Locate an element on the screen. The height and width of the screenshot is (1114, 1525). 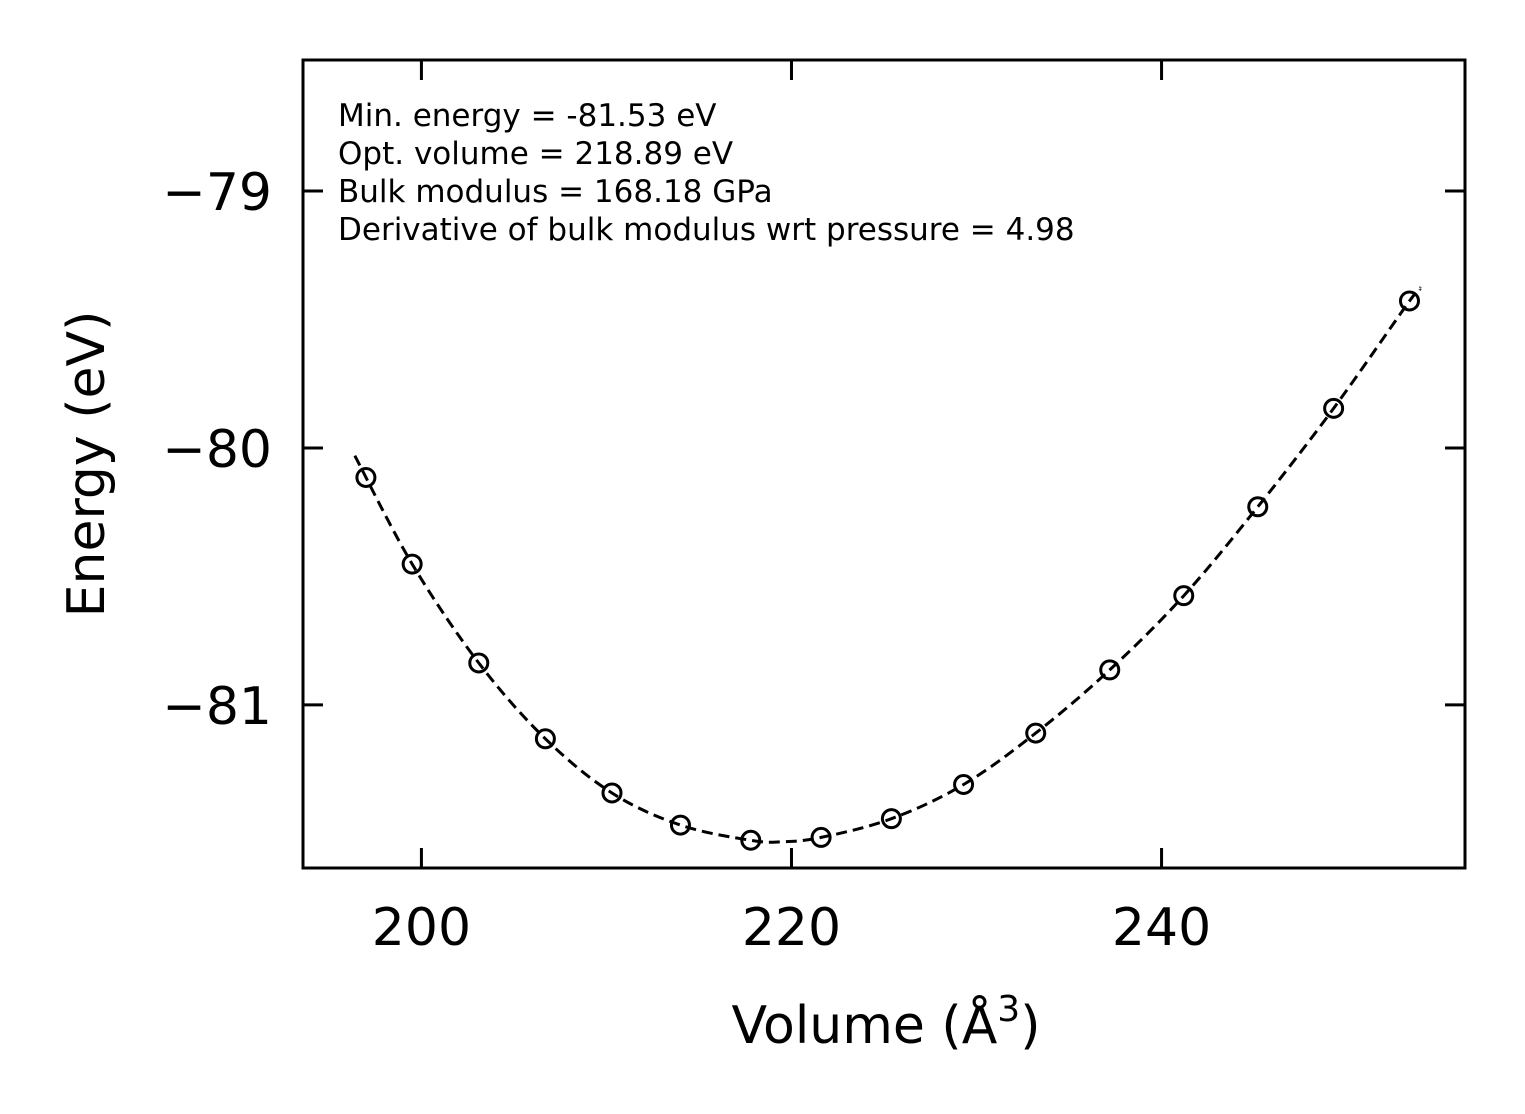
x-tick-label: 220 is located at coordinates (791, 928).